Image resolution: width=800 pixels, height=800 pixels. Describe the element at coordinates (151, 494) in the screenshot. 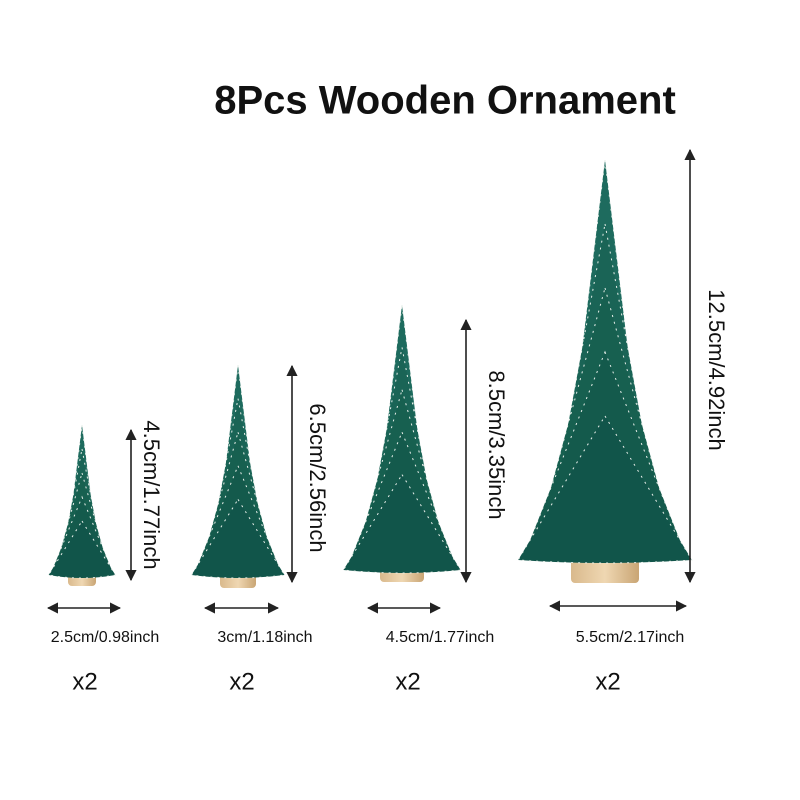

I see `height-label: 4.5cm/1.77inch` at that location.